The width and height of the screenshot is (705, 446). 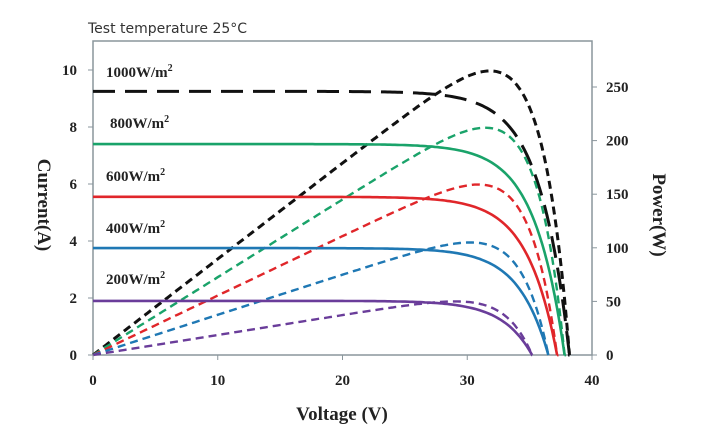 I want to click on y2-tick-label: 200, so click(x=617, y=142).